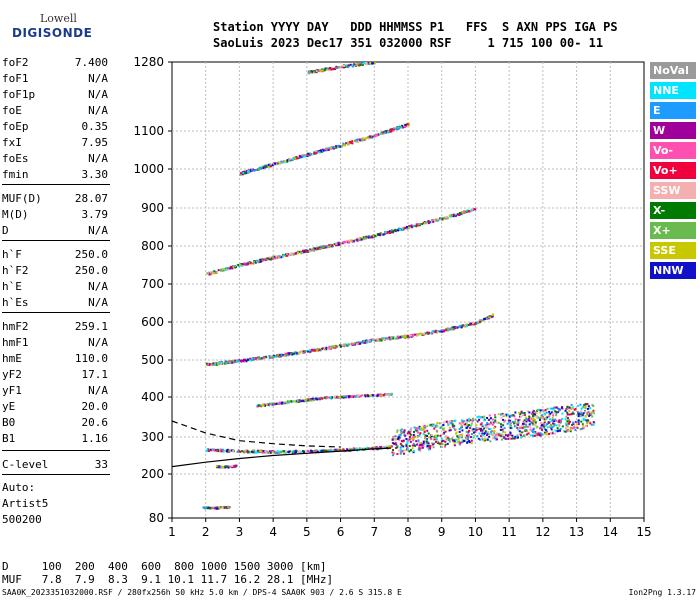 The height and width of the screenshot is (600, 700). Describe the element at coordinates (55, 64) in the screenshot. I see `param-row: foF2 7.400` at that location.